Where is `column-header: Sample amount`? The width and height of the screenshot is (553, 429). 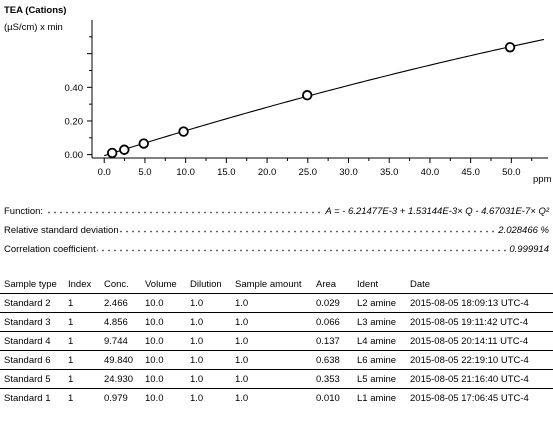 column-header: Sample amount is located at coordinates (268, 284).